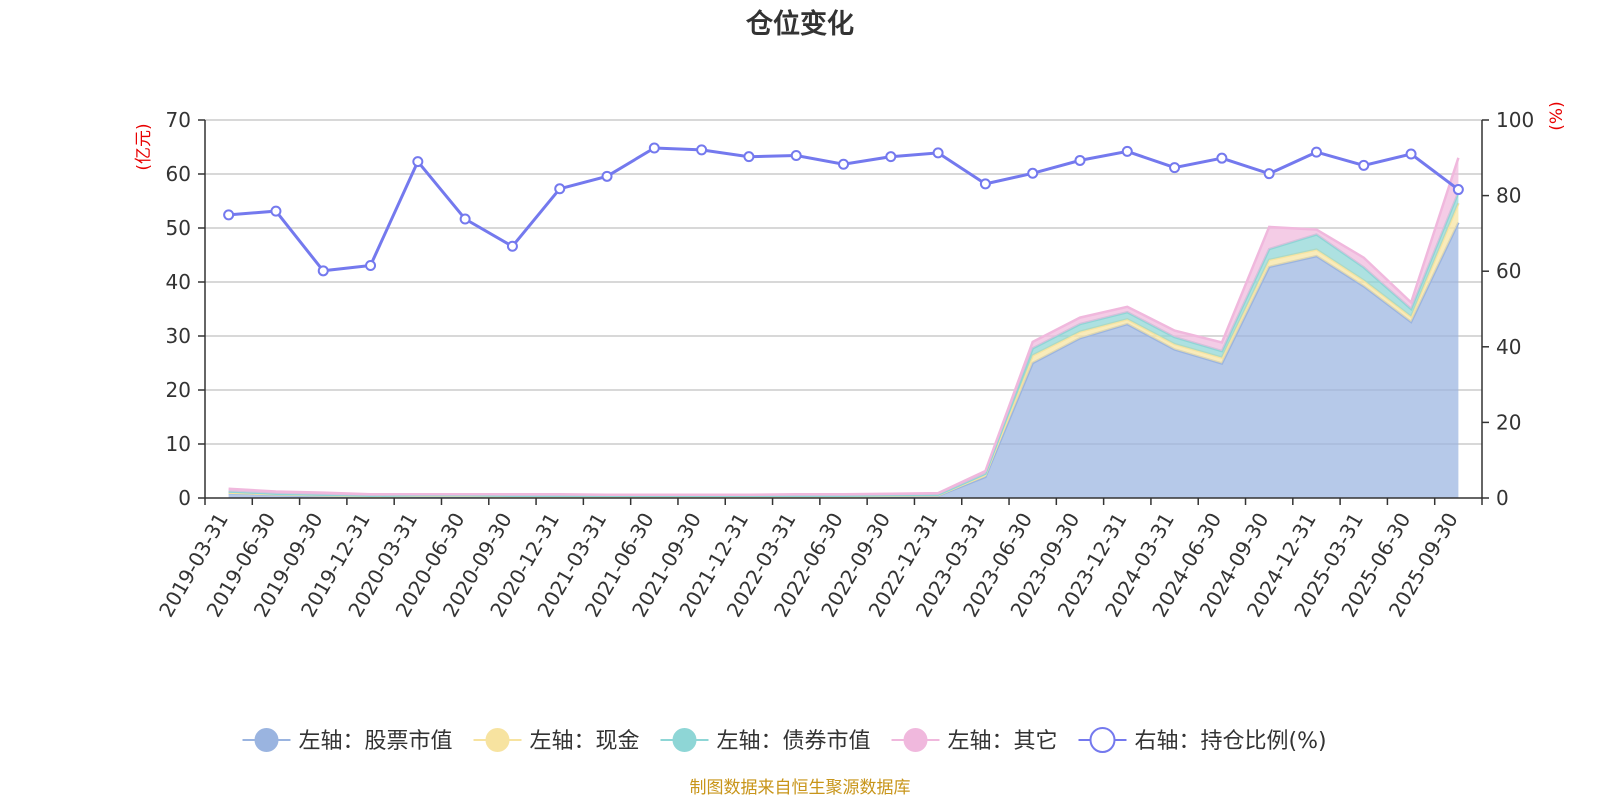  Describe the element at coordinates (1508, 422) in the screenshot. I see `right-axis-tick-label: 20` at that location.